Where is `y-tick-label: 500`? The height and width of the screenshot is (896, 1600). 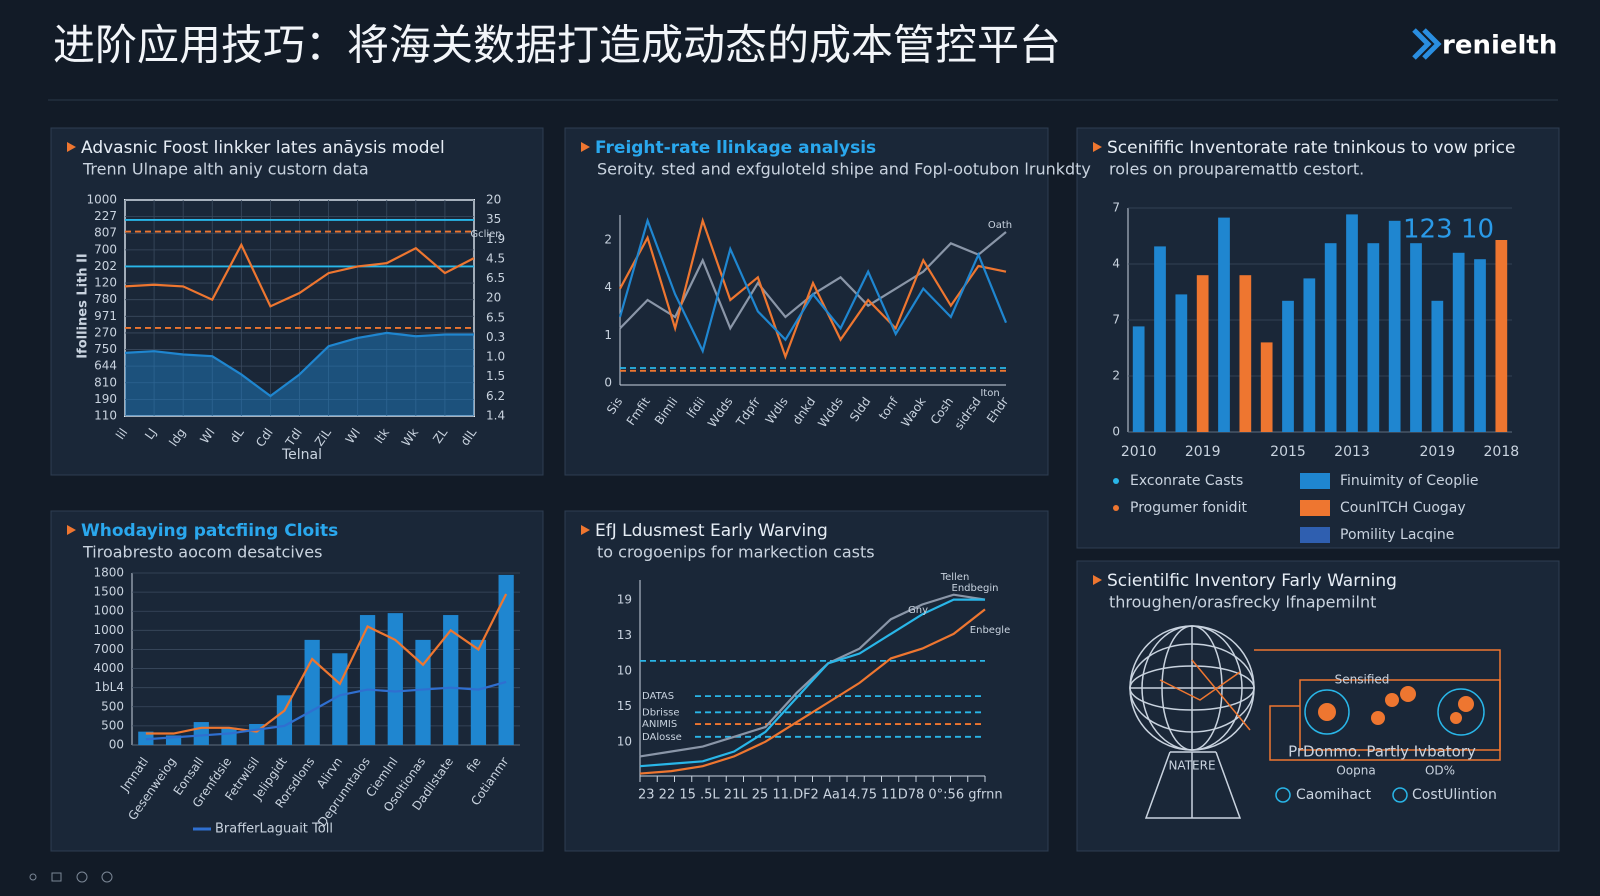 y-tick-label: 500 is located at coordinates (112, 725).